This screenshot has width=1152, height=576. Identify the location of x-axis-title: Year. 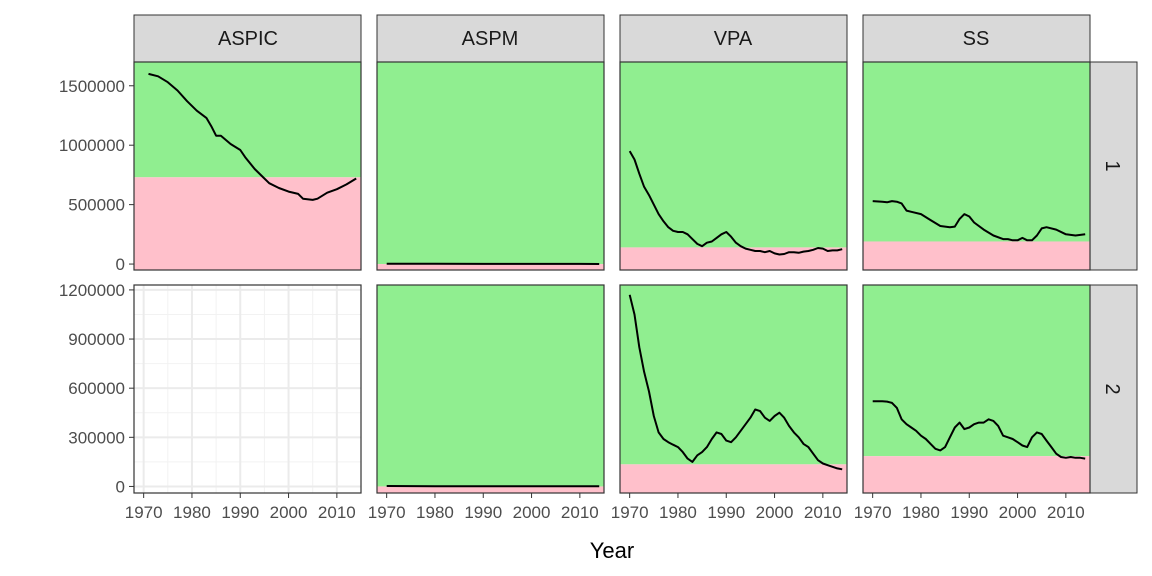
(612, 550).